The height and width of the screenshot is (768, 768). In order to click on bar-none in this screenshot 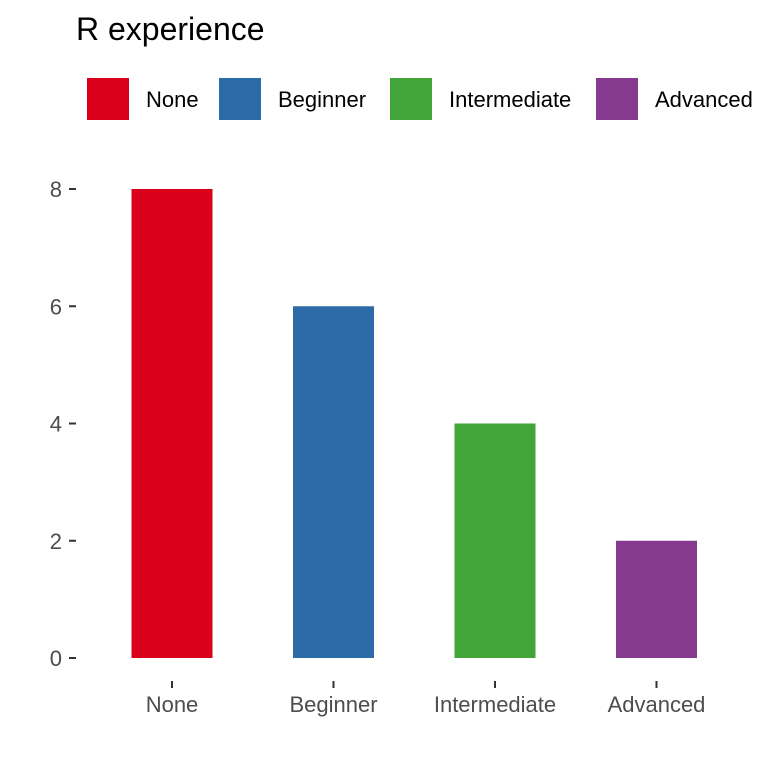, I will do `click(172, 423)`.